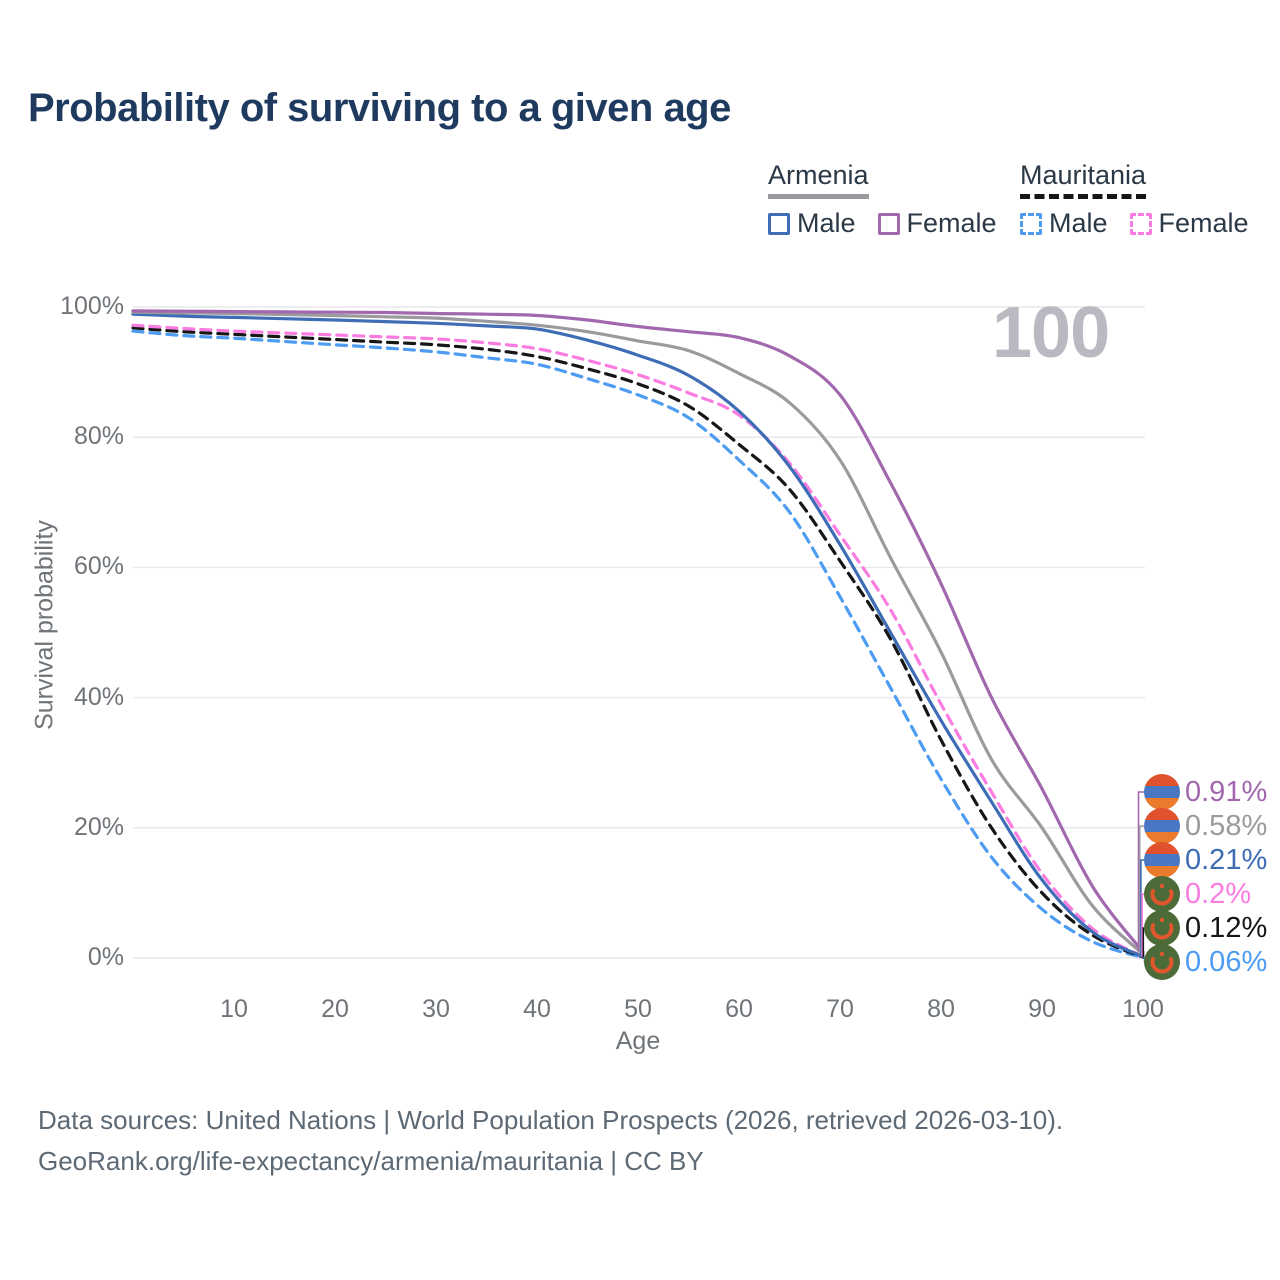 This screenshot has height=1280, width=1280. What do you see at coordinates (941, 1009) in the screenshot?
I see `x-tick-80: 80` at bounding box center [941, 1009].